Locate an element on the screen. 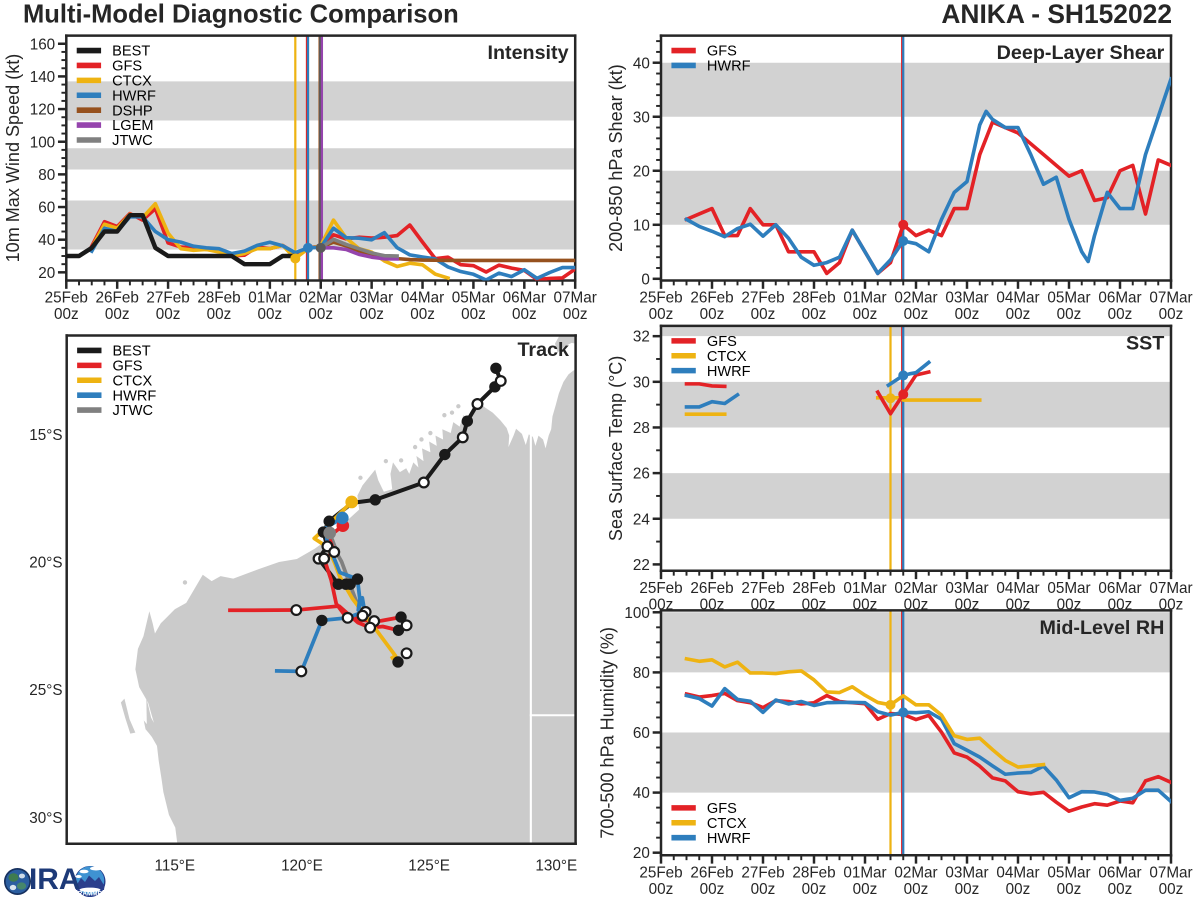 This screenshot has height=900, width=1200. svg-text: JTWC is located at coordinates (133, 411).